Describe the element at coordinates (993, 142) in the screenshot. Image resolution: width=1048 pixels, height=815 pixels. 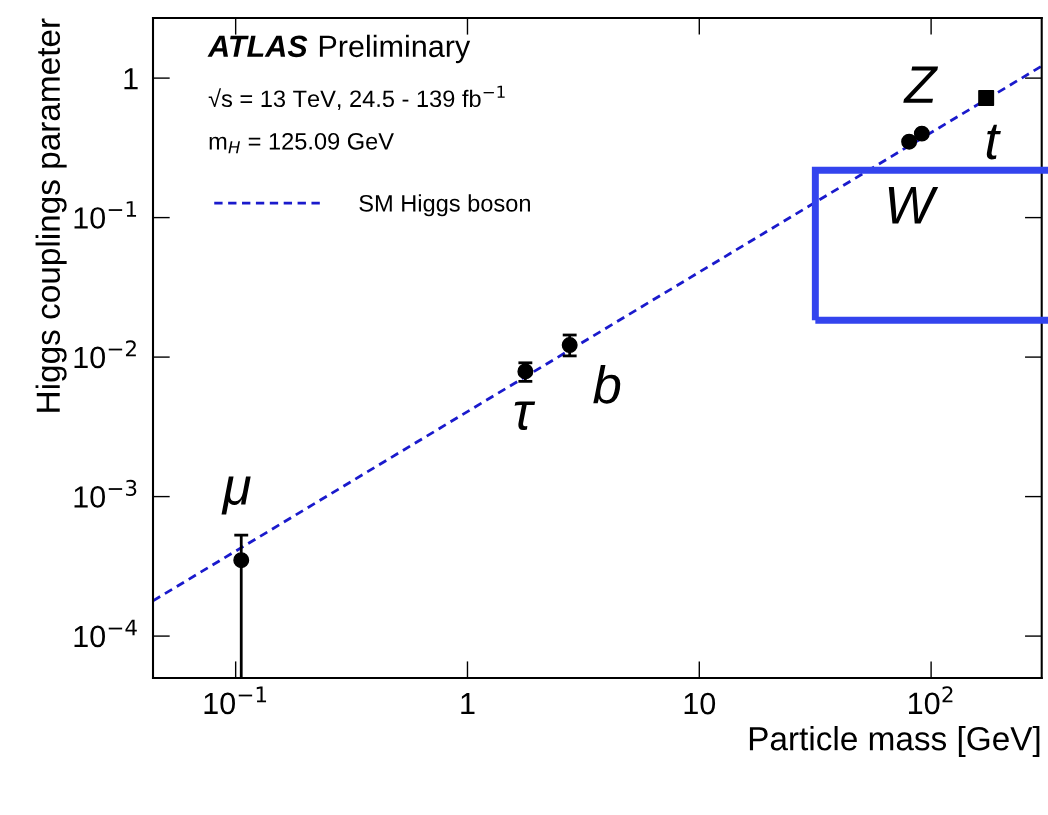
I see `annotation: t` at that location.